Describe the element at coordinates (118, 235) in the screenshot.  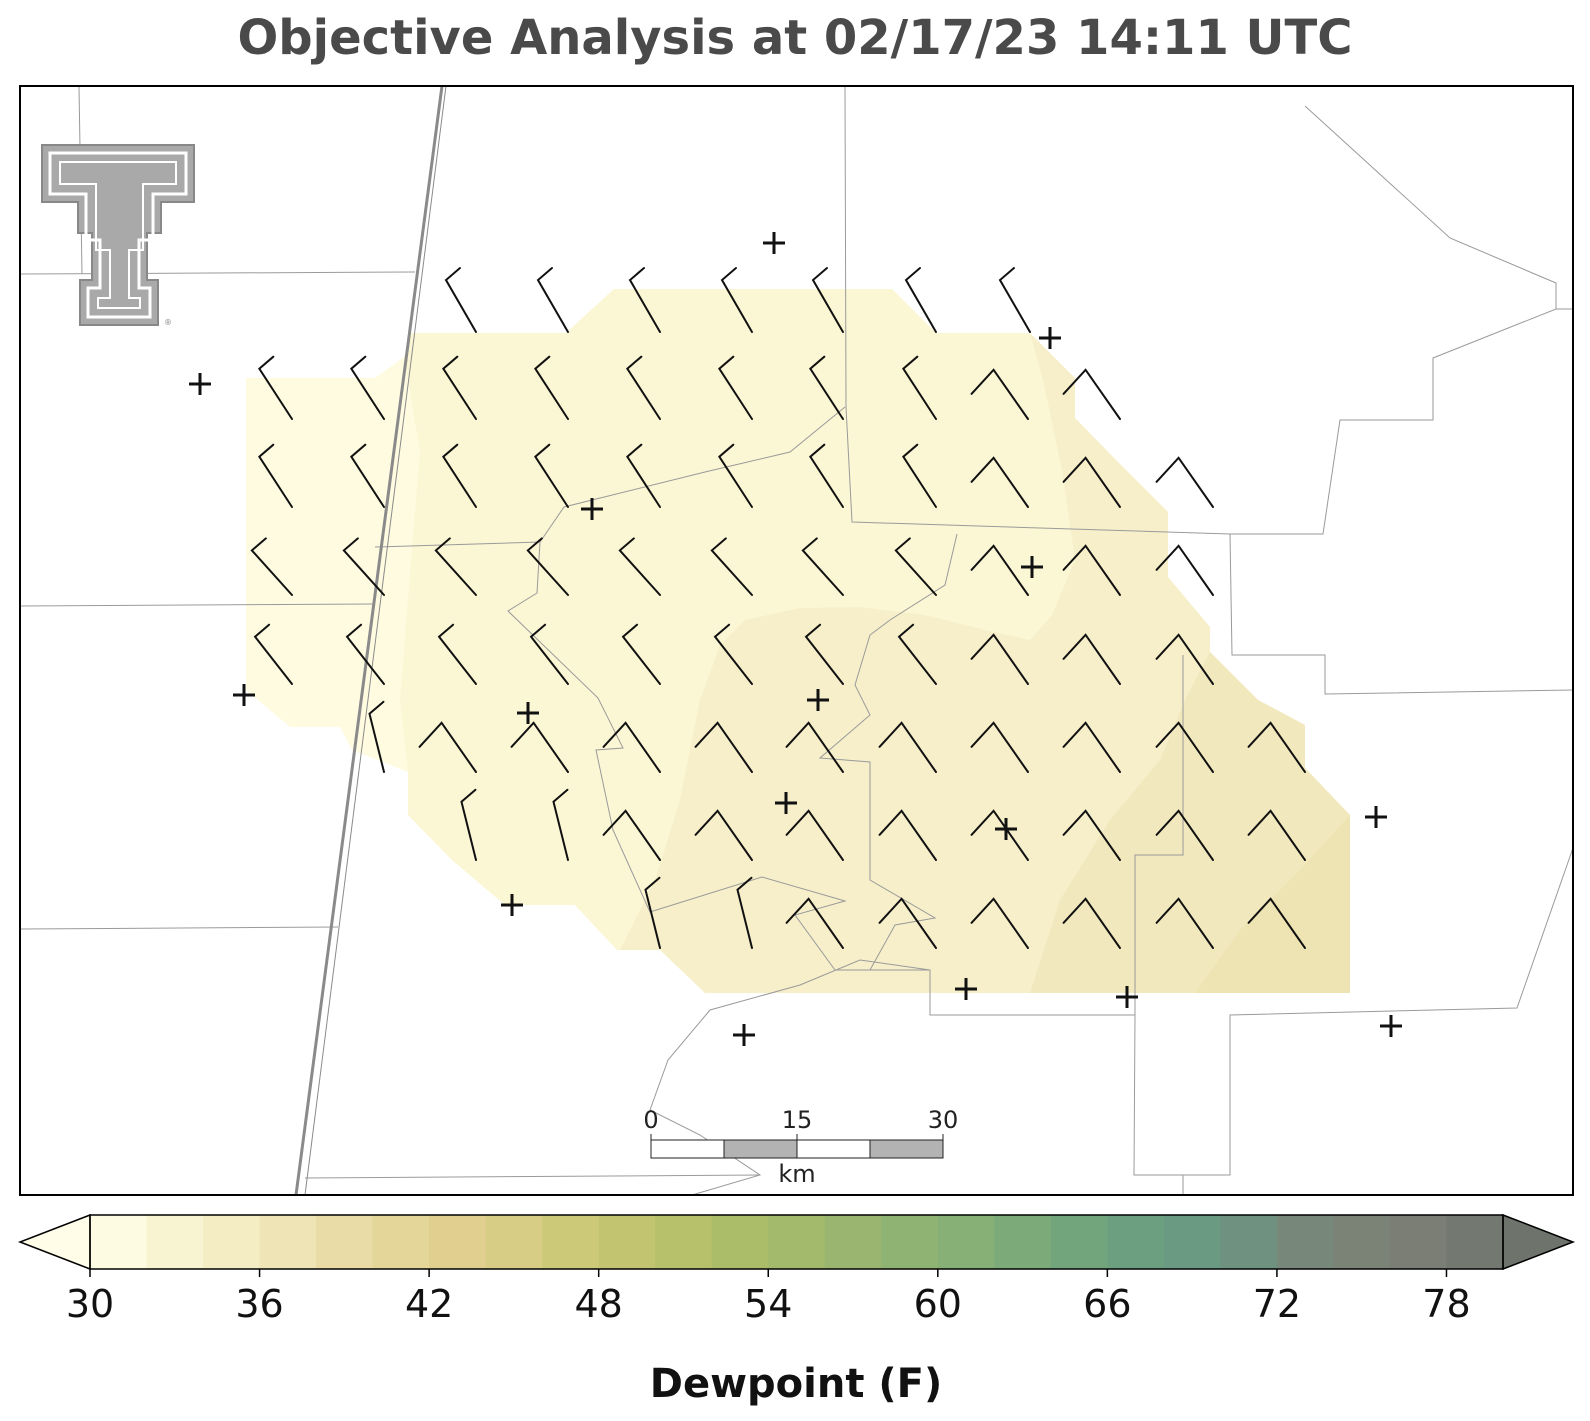
I see `texas-tech-double-t-logo: ®` at that location.